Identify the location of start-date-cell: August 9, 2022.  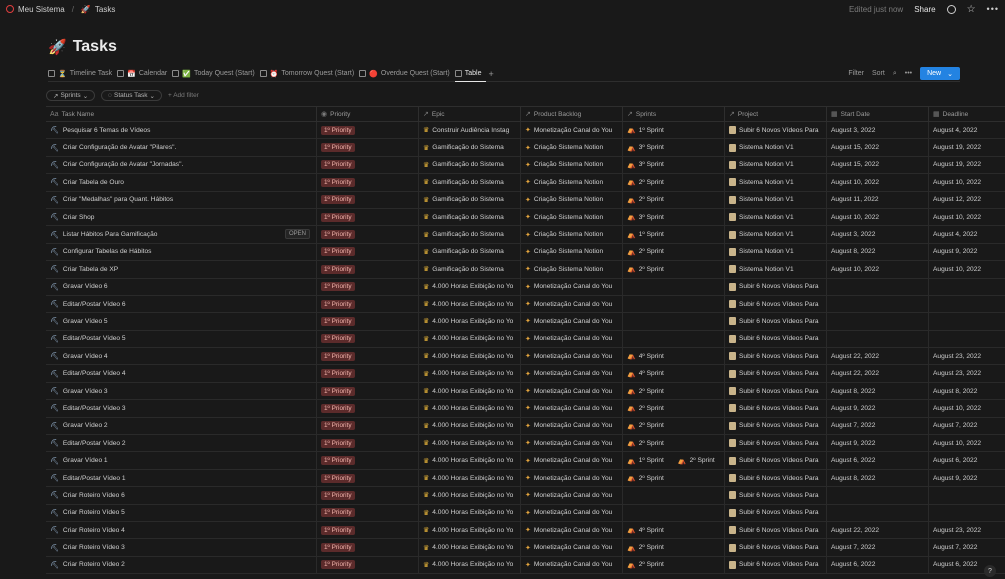
(878, 408).